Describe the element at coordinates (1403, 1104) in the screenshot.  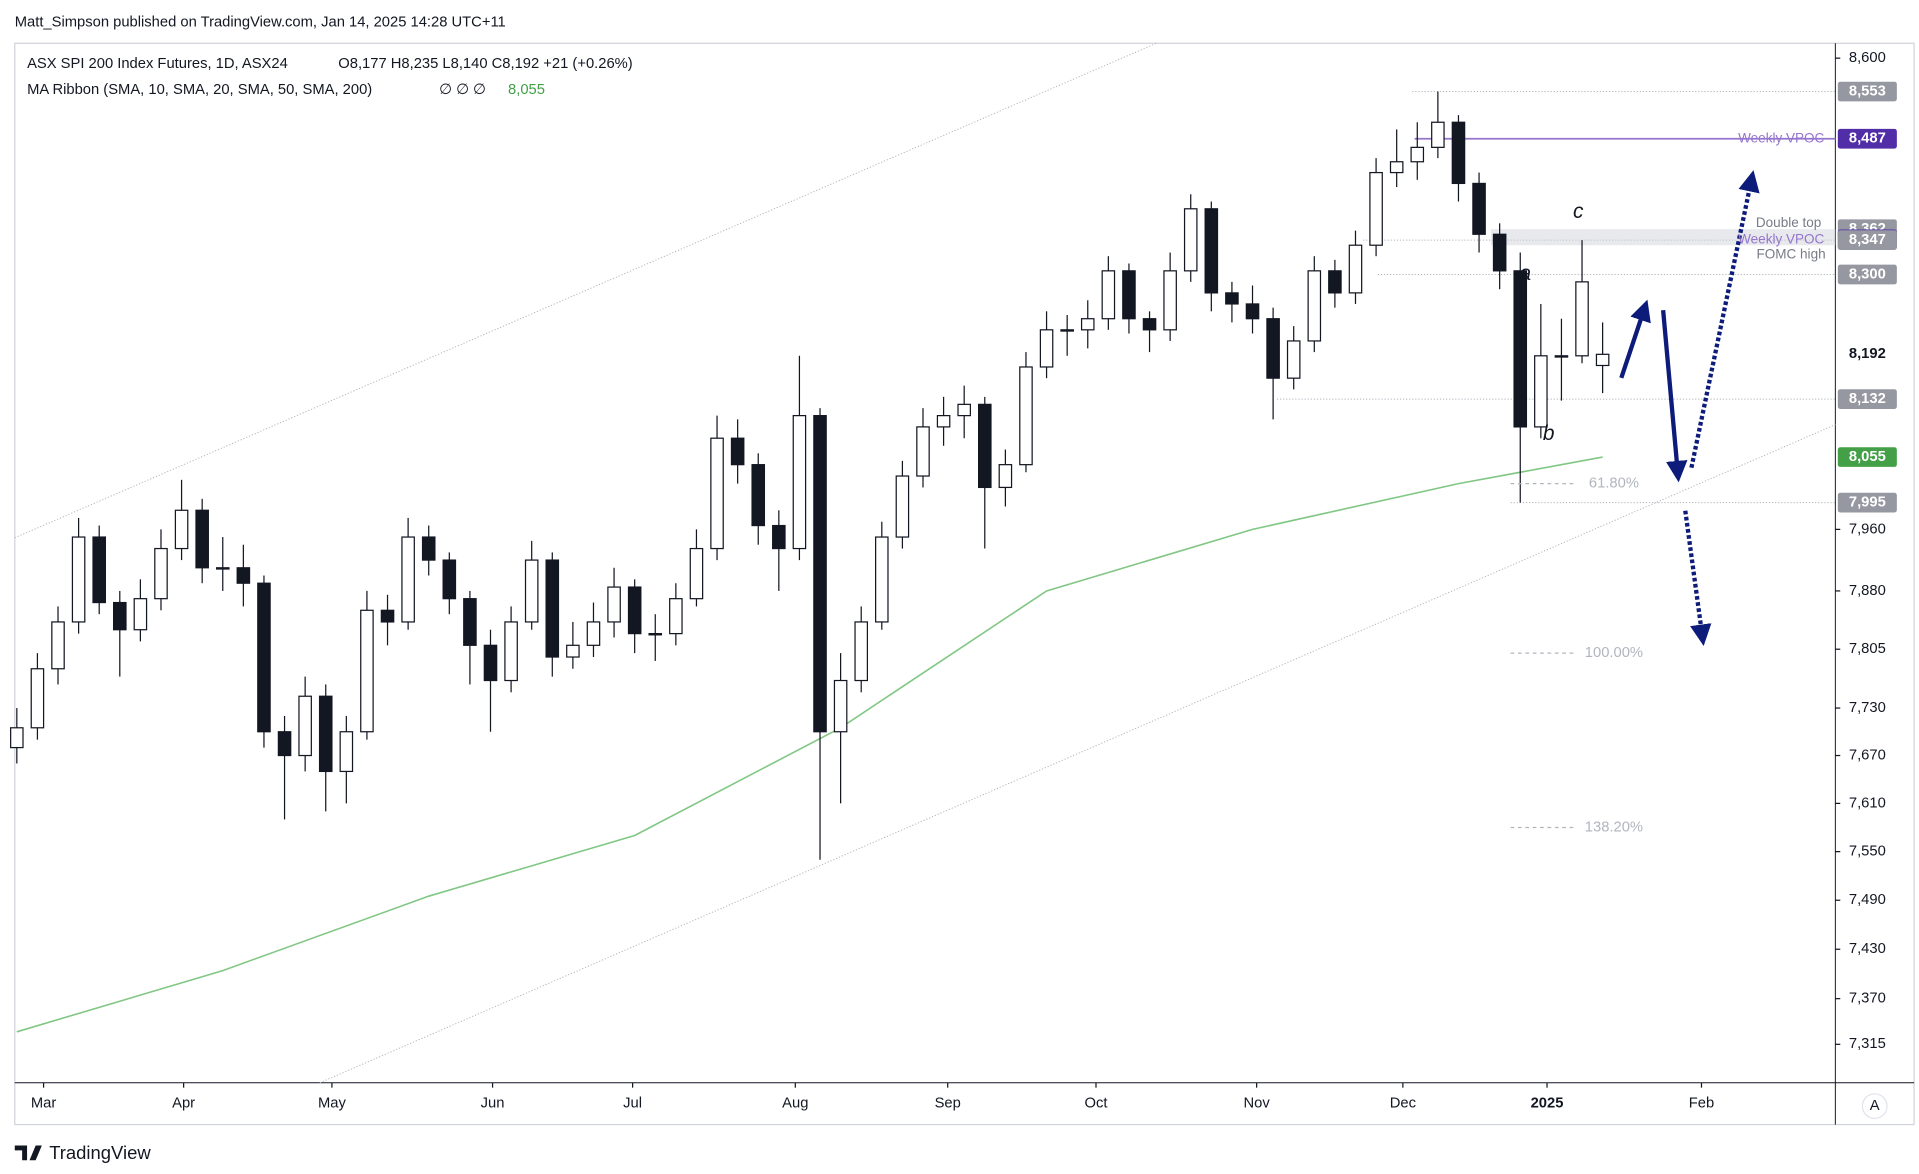
I see `x-tick-label: Dec` at that location.